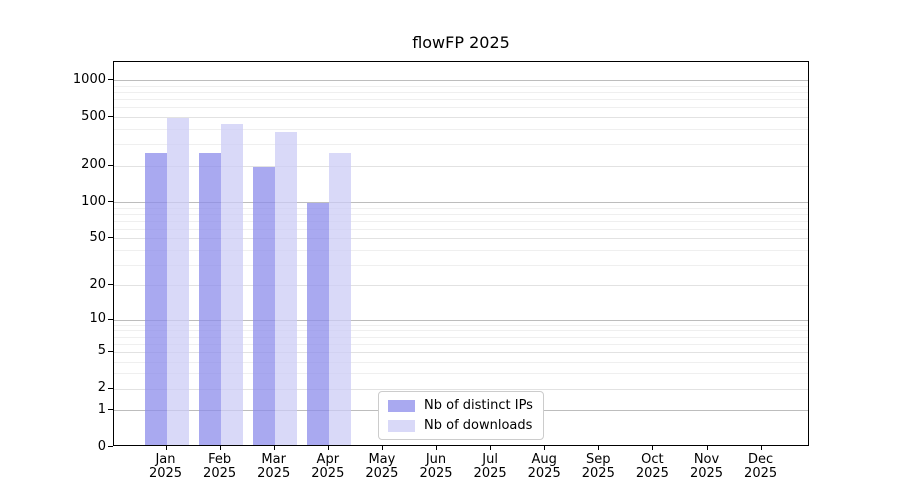  I want to click on x-tick-label-apr: Apr 2025, so click(328, 467).